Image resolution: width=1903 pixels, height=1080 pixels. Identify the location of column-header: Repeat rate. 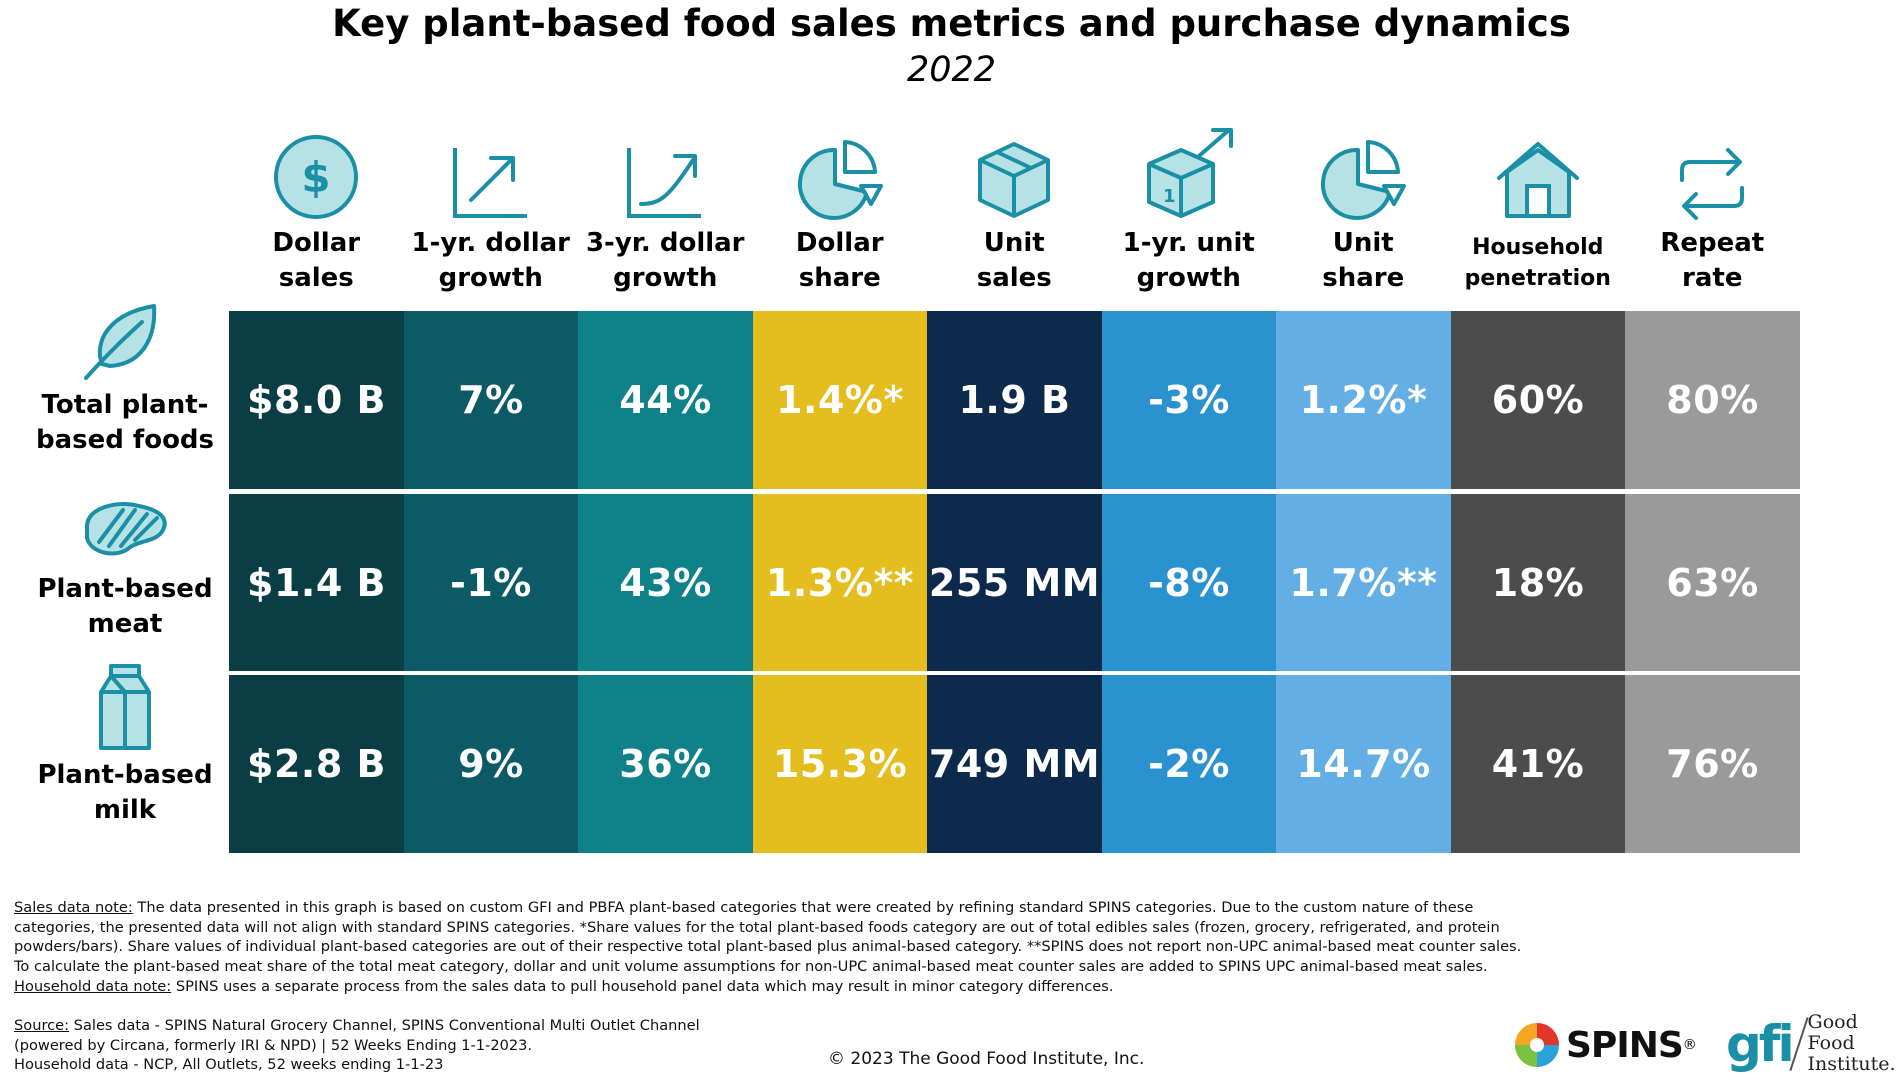
(1712, 217).